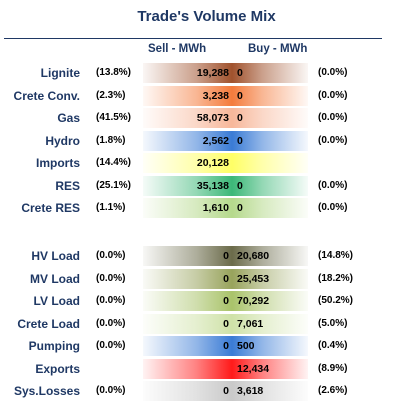 This screenshot has width=413, height=405. What do you see at coordinates (68, 118) in the screenshot?
I see `row-label: Gas` at bounding box center [68, 118].